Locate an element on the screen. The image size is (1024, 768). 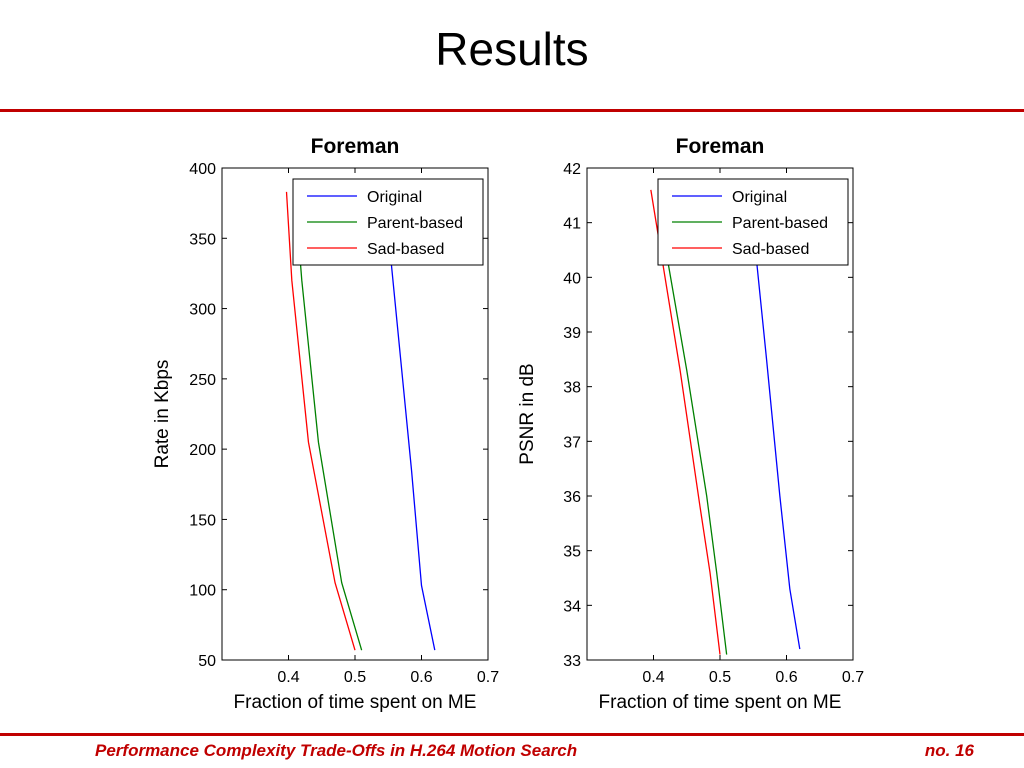
y-tick-label: 38 is located at coordinates (572, 388).